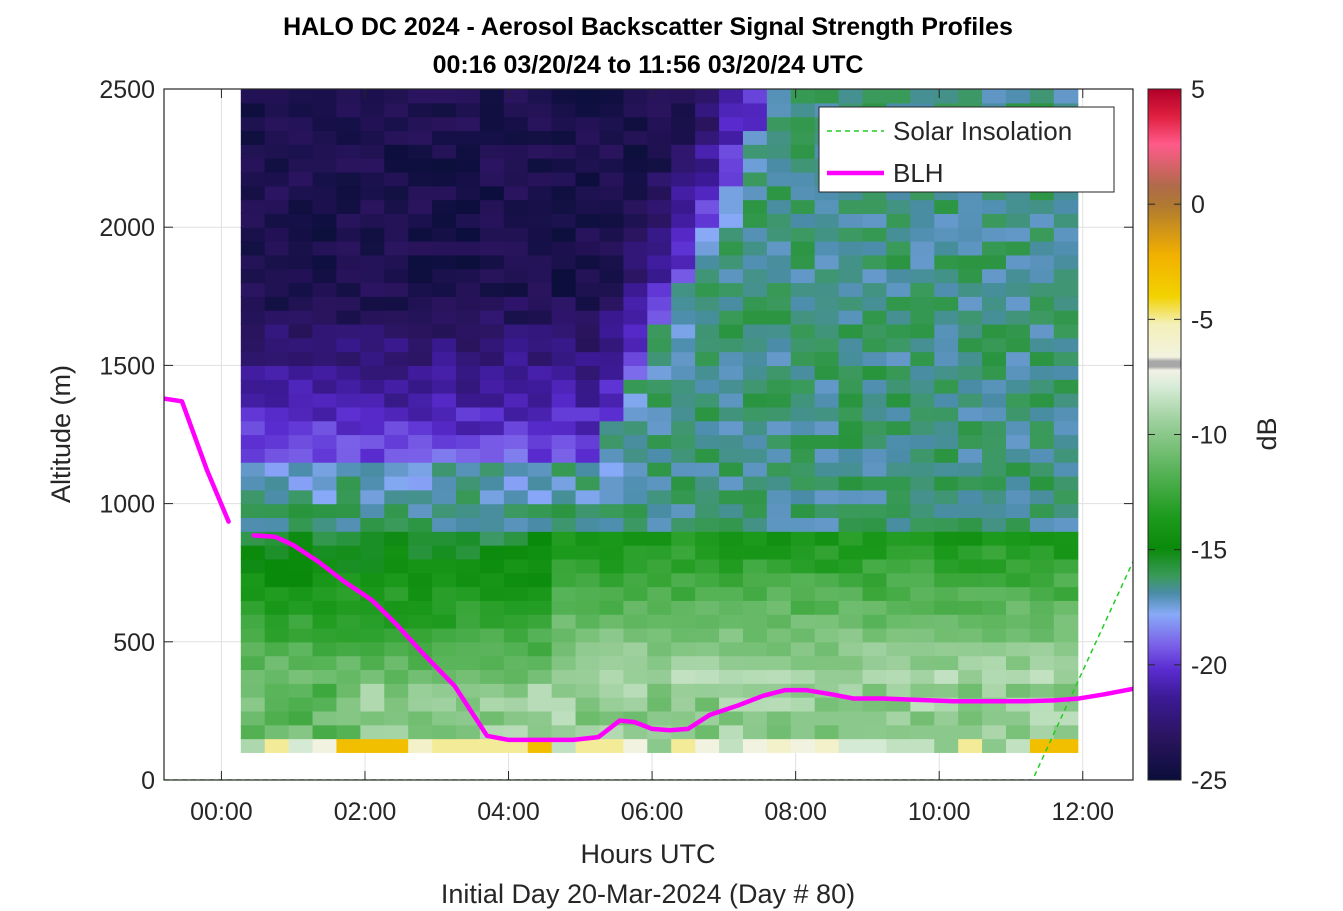  I want to click on colorbar-tick-label-1: 0, so click(1198, 205).